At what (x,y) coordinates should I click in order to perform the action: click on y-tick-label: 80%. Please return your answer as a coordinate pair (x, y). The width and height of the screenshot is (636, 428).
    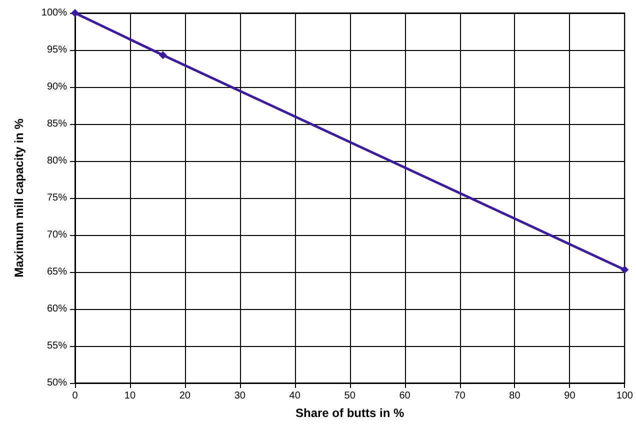
    Looking at the image, I should click on (57, 161).